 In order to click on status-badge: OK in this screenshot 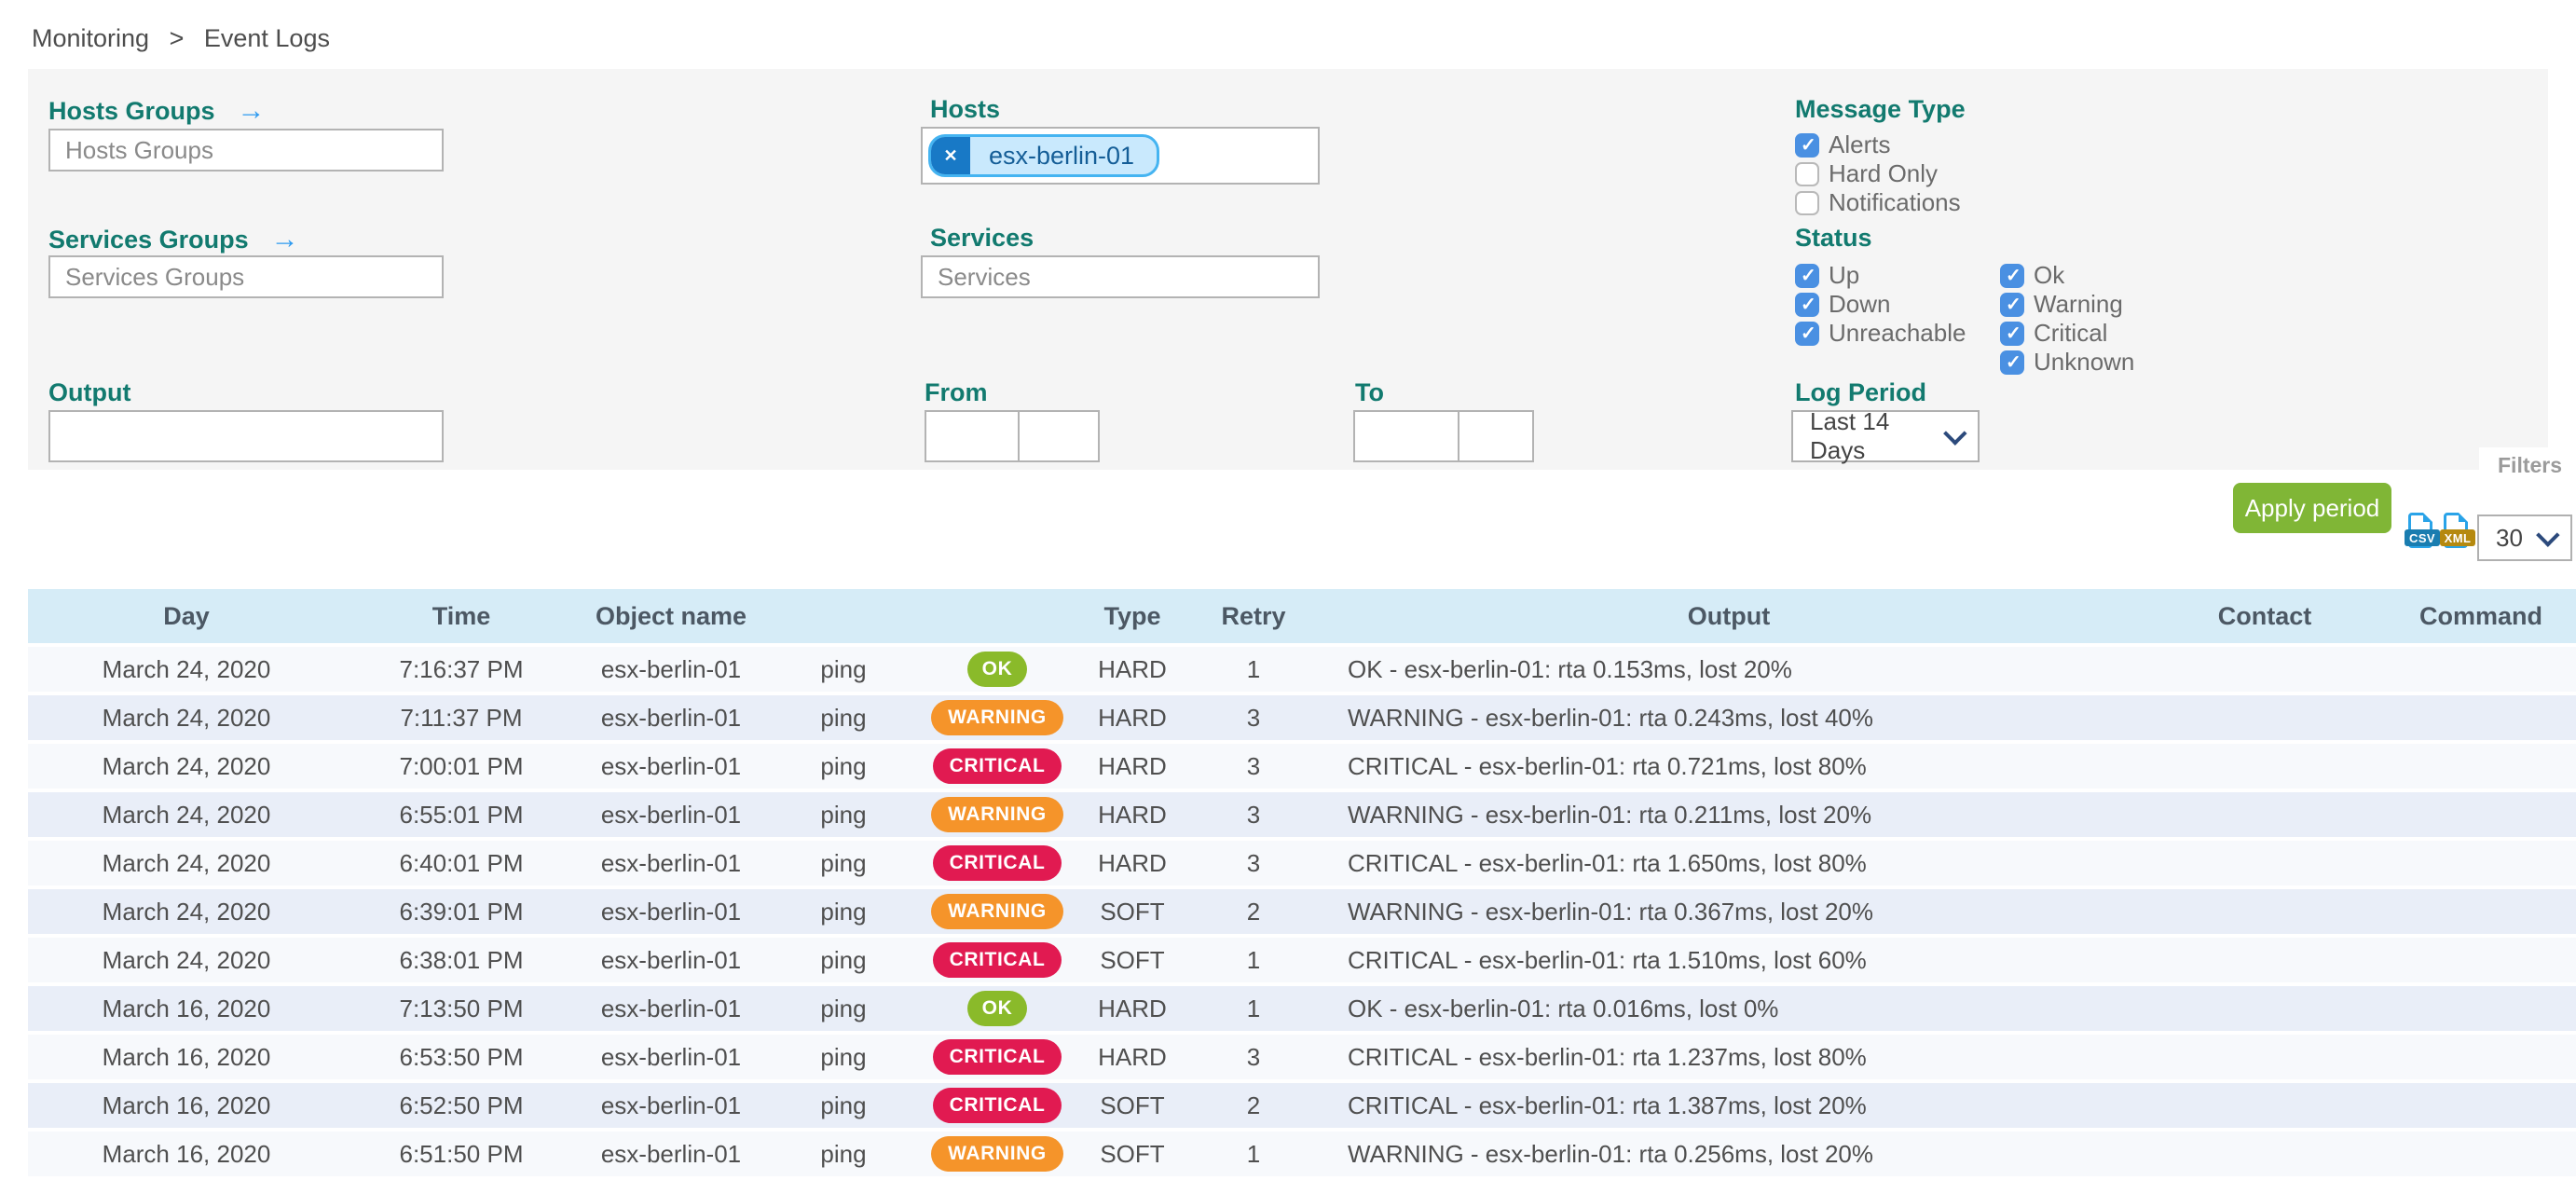, I will do `click(997, 1009)`.